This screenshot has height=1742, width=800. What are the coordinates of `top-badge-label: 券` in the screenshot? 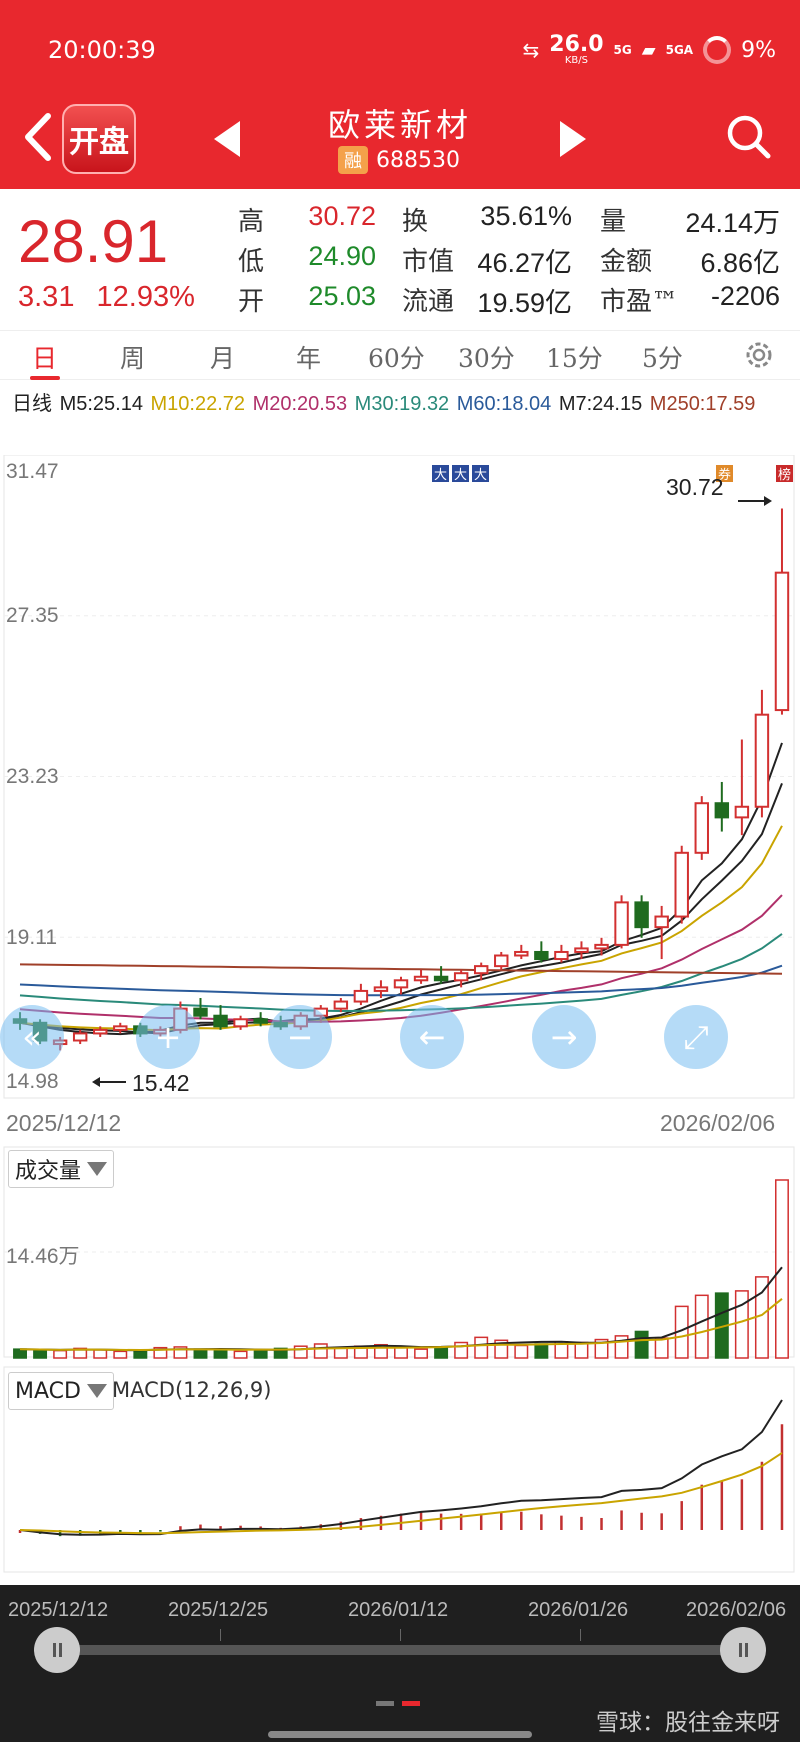 It's located at (724, 475).